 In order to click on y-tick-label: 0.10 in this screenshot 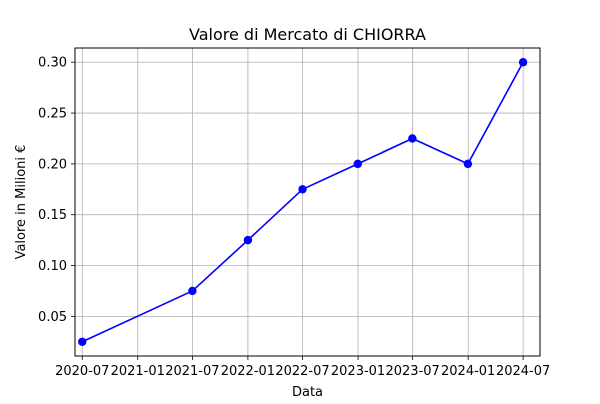, I will do `click(52, 266)`.